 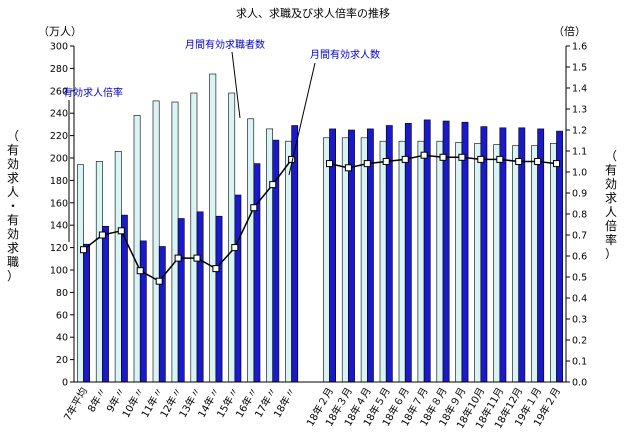 What do you see at coordinates (611, 239) in the screenshot?
I see `right-axis-label-char: 率` at bounding box center [611, 239].